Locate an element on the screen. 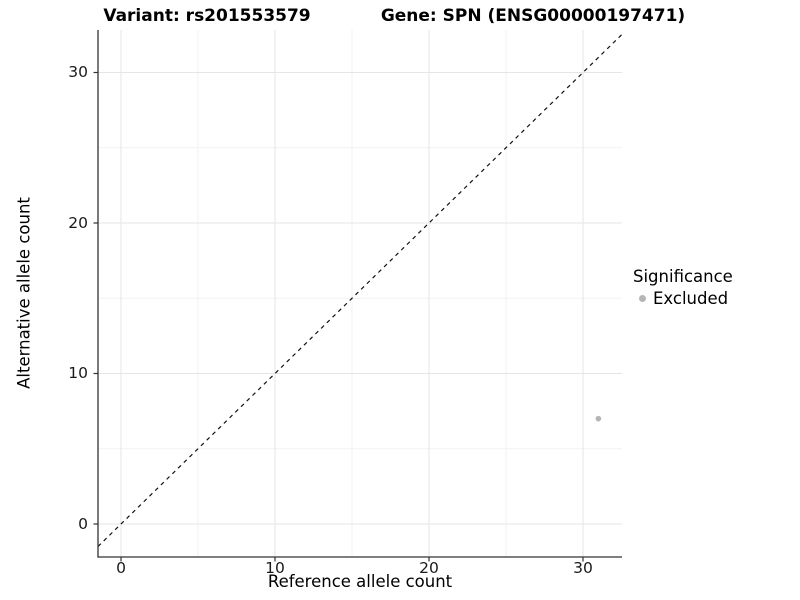 Image resolution: width=800 pixels, height=600 pixels. x-axis-title: Reference allele count is located at coordinates (360, 581).